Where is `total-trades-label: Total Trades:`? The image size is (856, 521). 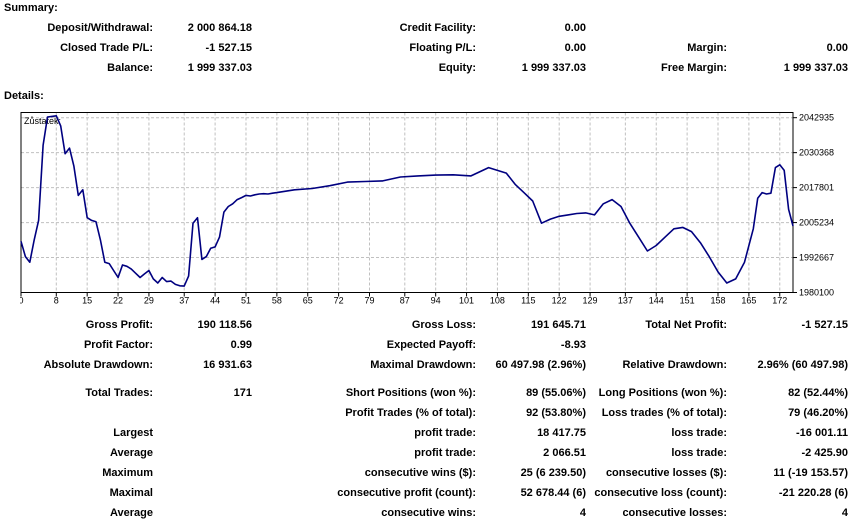
total-trades-label: Total Trades: is located at coordinates (119, 393).